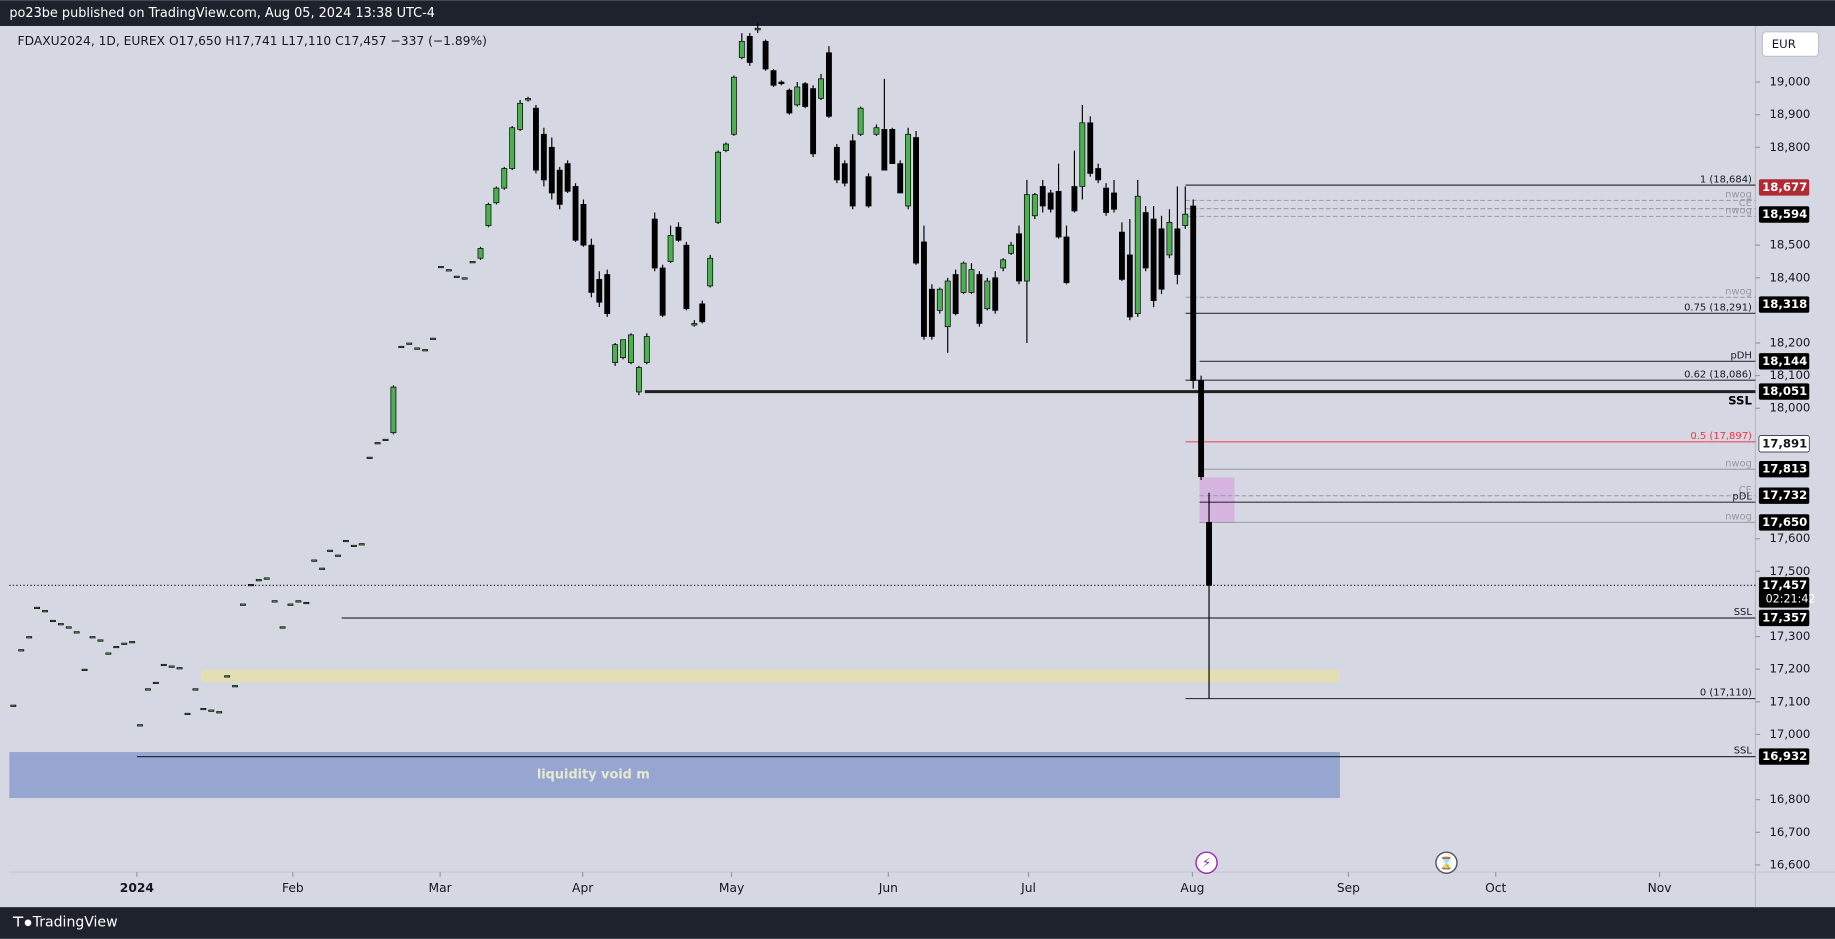 Image resolution: width=1835 pixels, height=939 pixels. Describe the element at coordinates (1784, 585) in the screenshot. I see `price-tag-label: 17,457` at that location.